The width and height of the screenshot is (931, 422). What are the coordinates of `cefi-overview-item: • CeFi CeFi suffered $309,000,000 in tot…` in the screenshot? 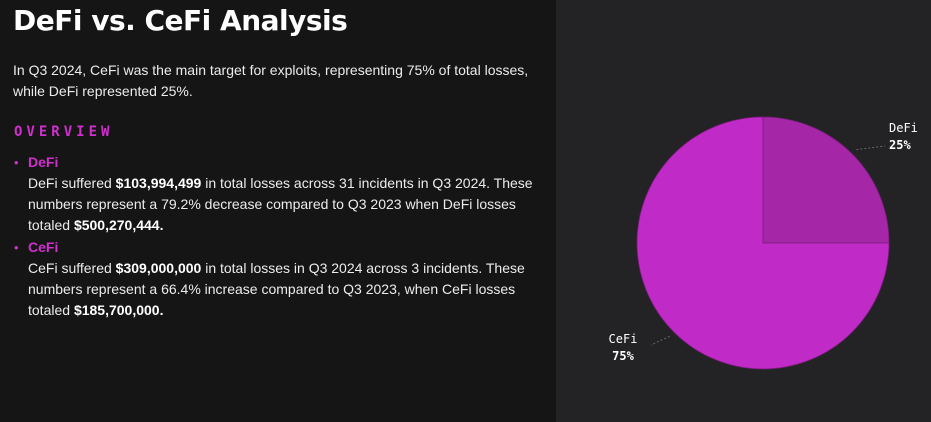 It's located at (274, 279).